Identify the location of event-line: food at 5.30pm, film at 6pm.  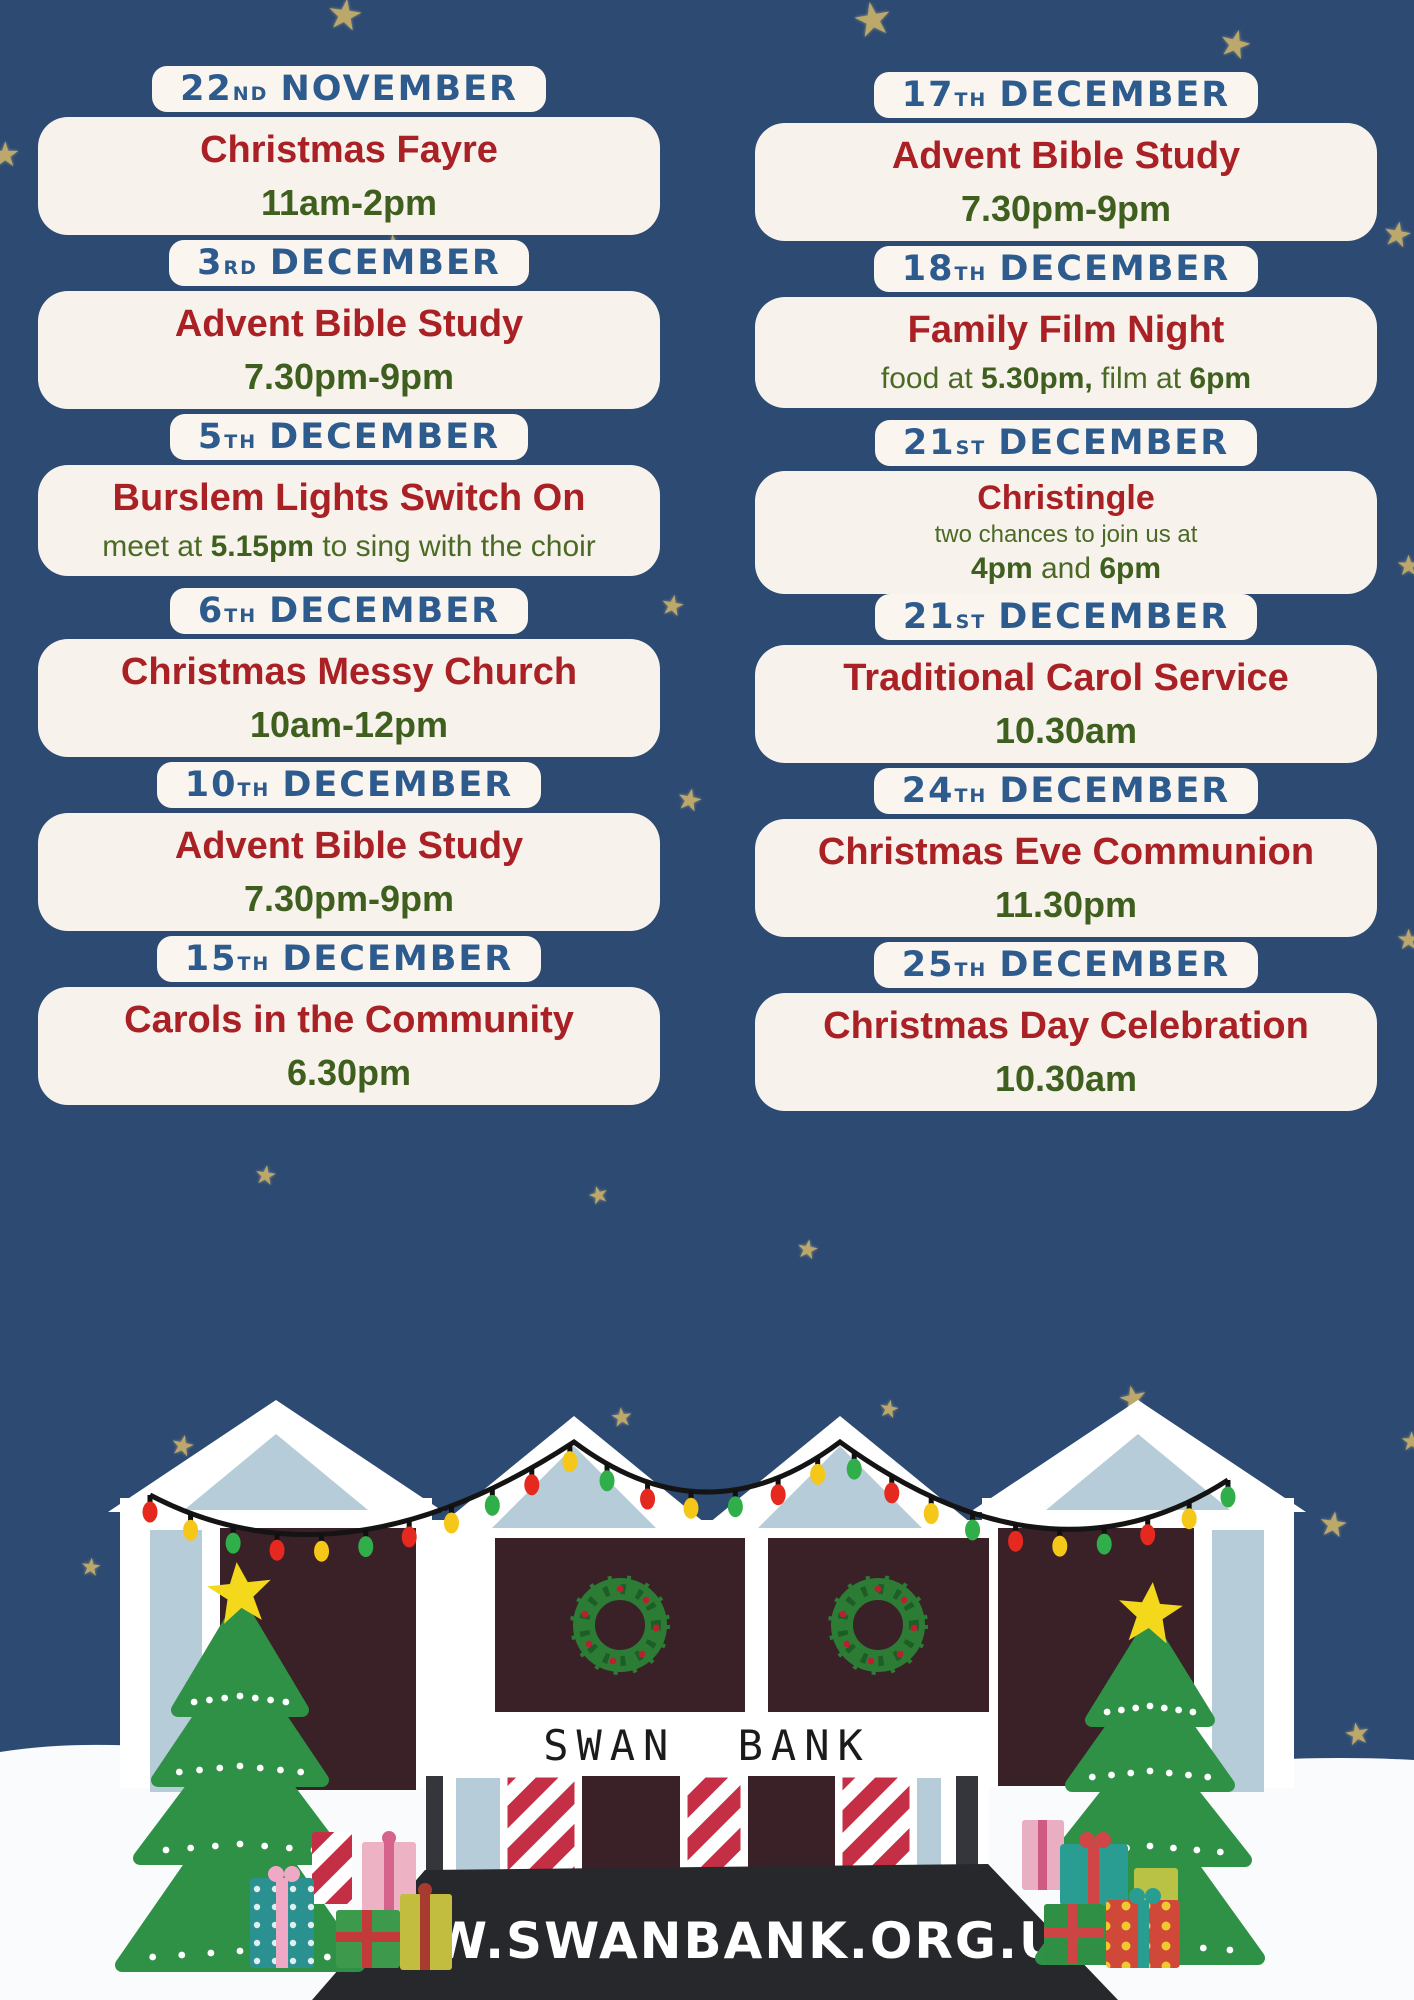
(1066, 378).